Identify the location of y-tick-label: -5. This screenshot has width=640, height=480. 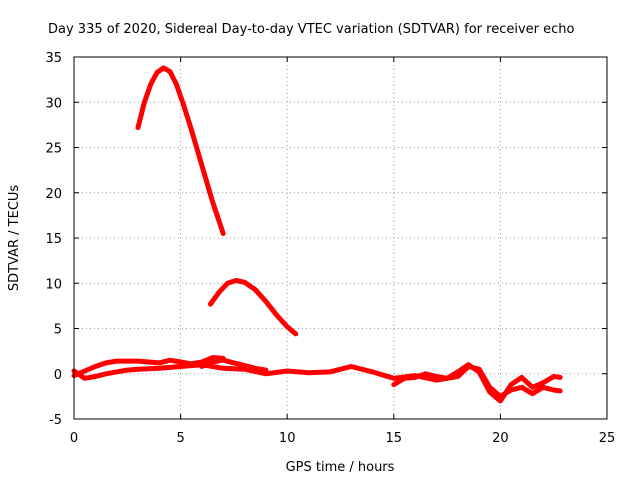
(55, 420).